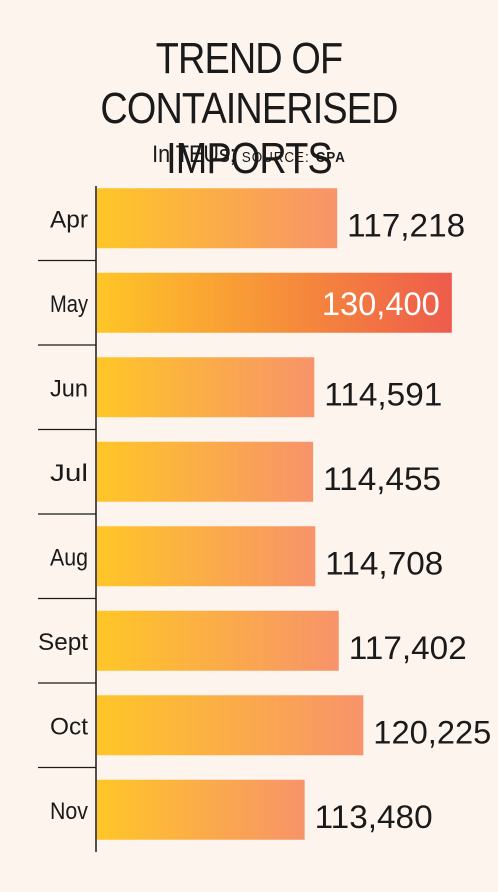 This screenshot has height=892, width=498. Describe the element at coordinates (63, 642) in the screenshot. I see `category-label-sept: Sept` at that location.